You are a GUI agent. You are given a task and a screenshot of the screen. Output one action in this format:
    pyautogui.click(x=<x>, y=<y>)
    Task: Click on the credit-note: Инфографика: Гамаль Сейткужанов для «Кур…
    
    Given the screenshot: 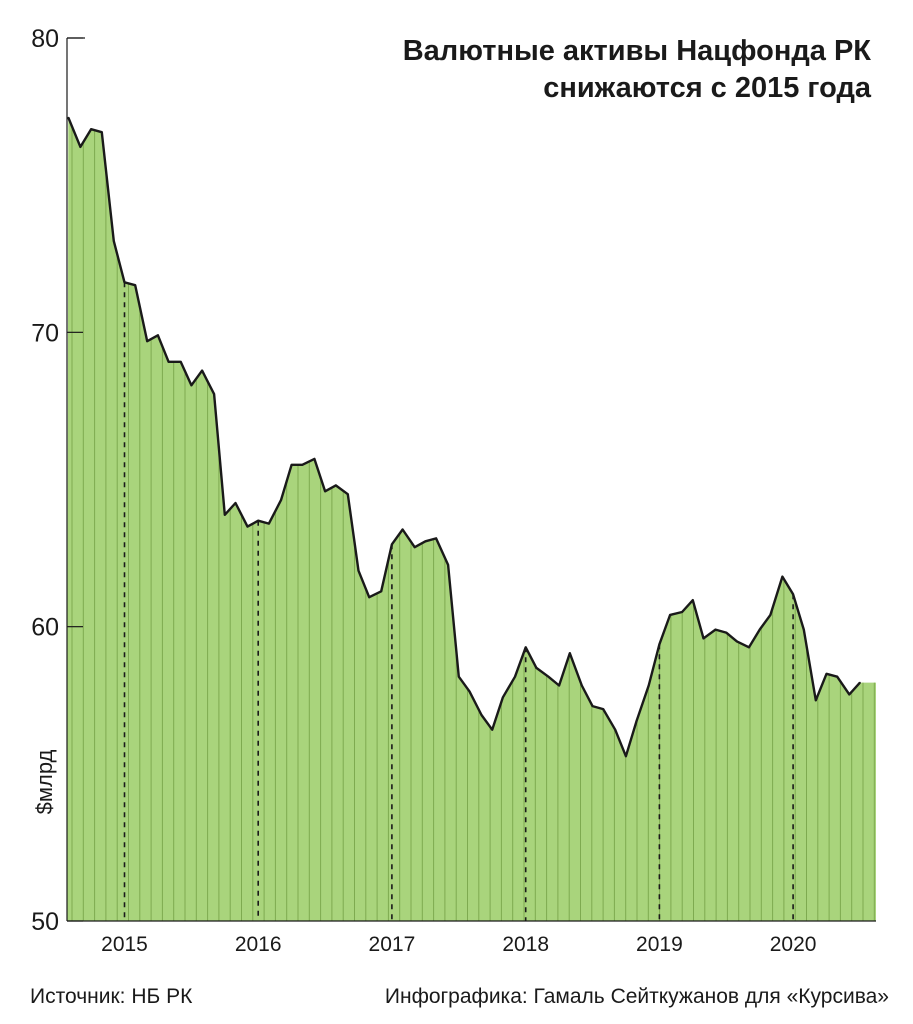 What is the action you would take?
    pyautogui.click(x=636, y=996)
    